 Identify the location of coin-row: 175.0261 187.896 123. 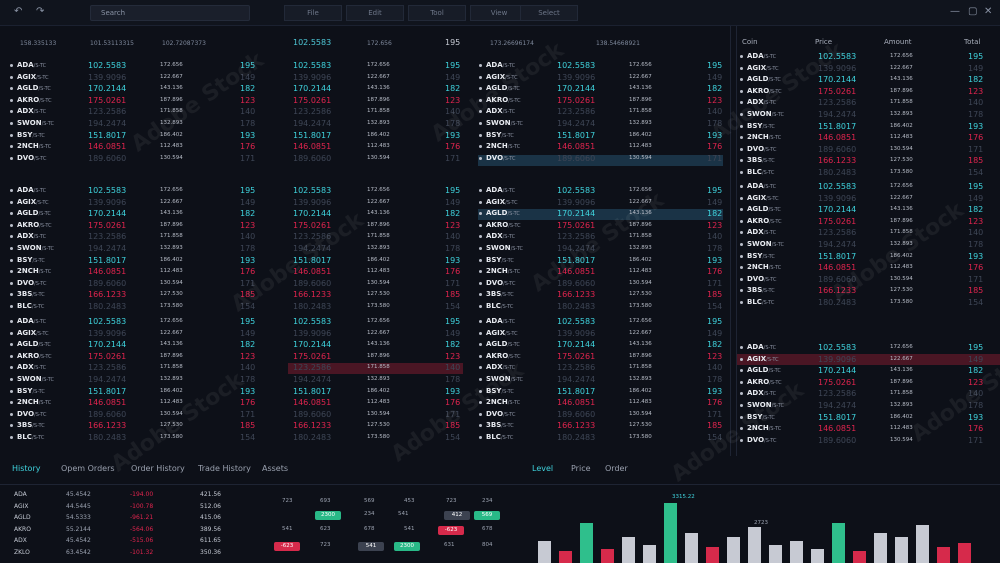
(415, 101).